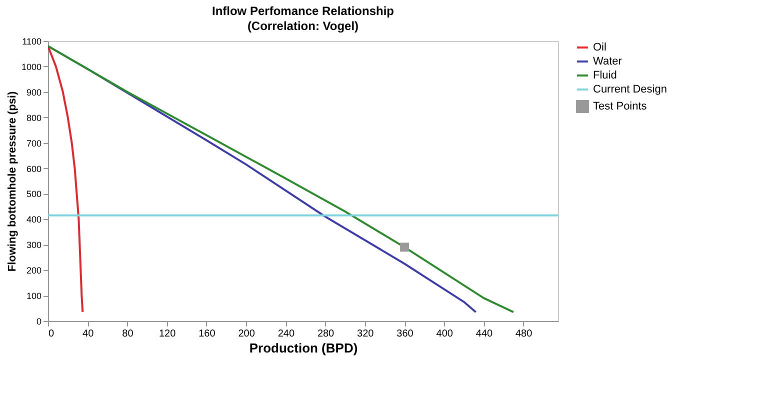  I want to click on legend-label: Water, so click(607, 62).